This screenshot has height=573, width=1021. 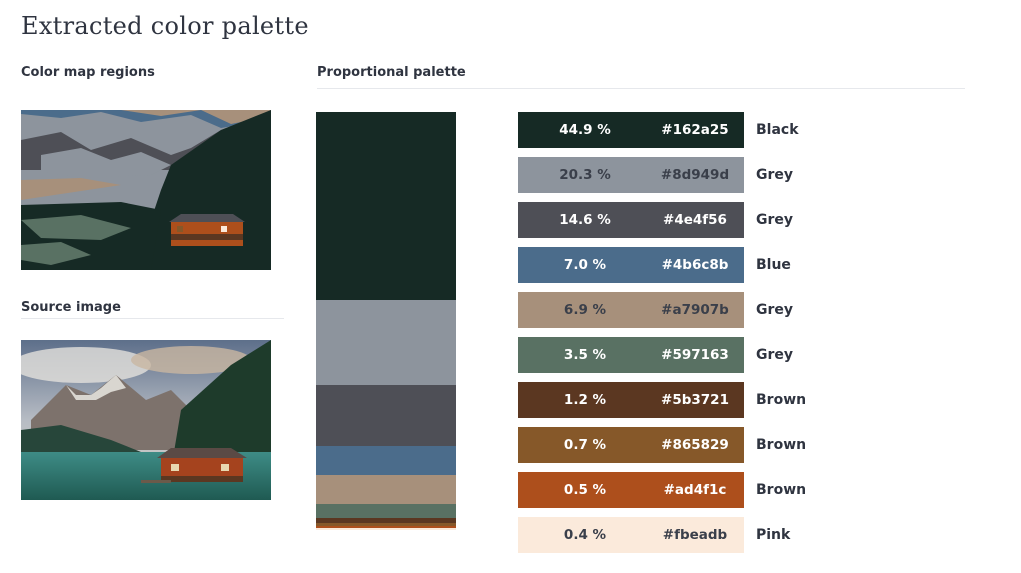 I want to click on swatch-row: 44.9 % #162a25 Black, so click(x=658, y=130).